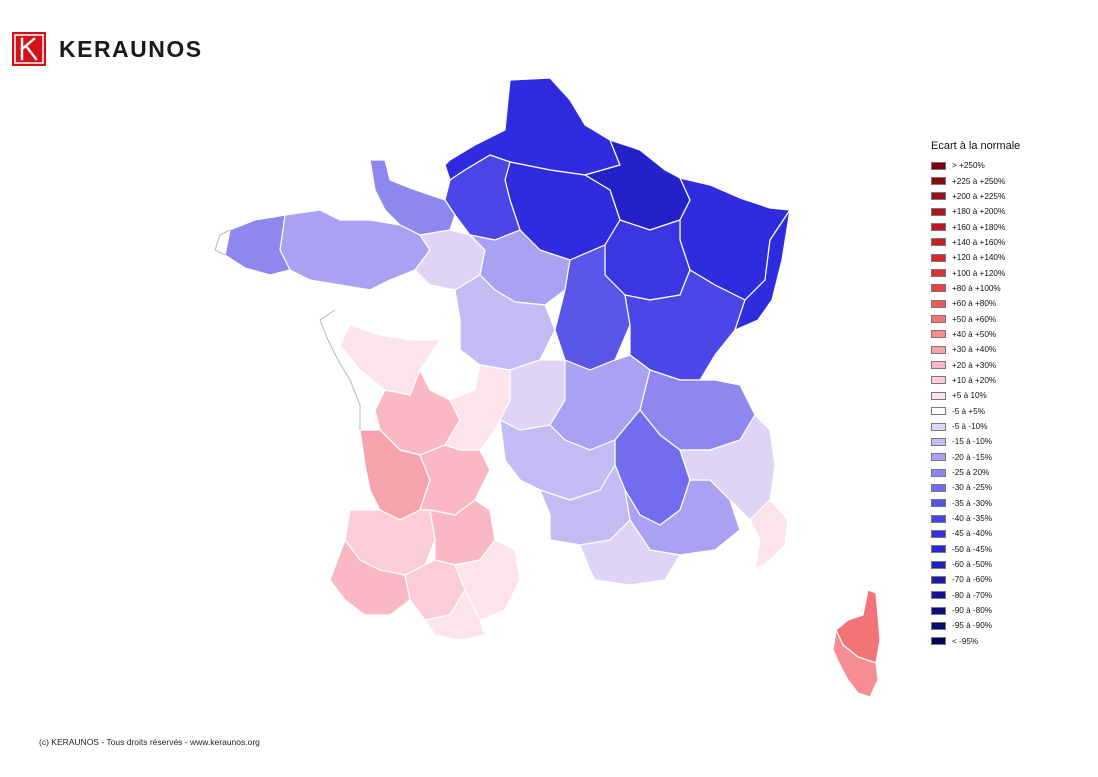 This screenshot has width=1098, height=777. I want to click on region-herault, so click(552, 577).